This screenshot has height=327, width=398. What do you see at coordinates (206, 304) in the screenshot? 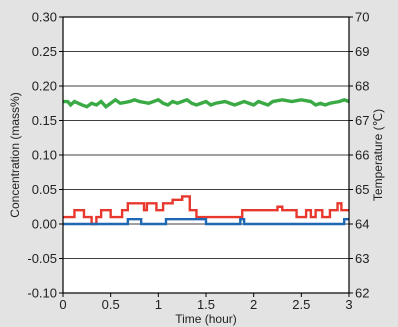
I see `x-tick-label: 1.5` at bounding box center [206, 304].